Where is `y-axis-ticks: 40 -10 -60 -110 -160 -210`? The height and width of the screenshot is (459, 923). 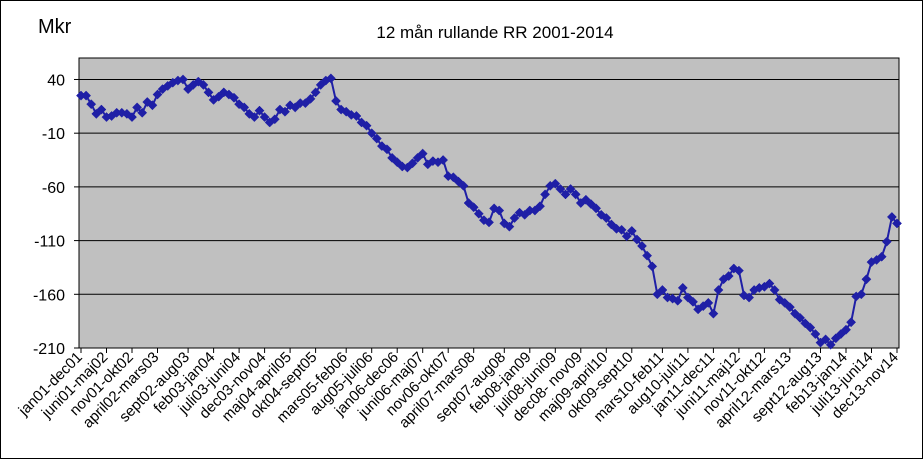
y-axis-ticks: 40 -10 -60 -110 -160 -210 is located at coordinates (56, 215).